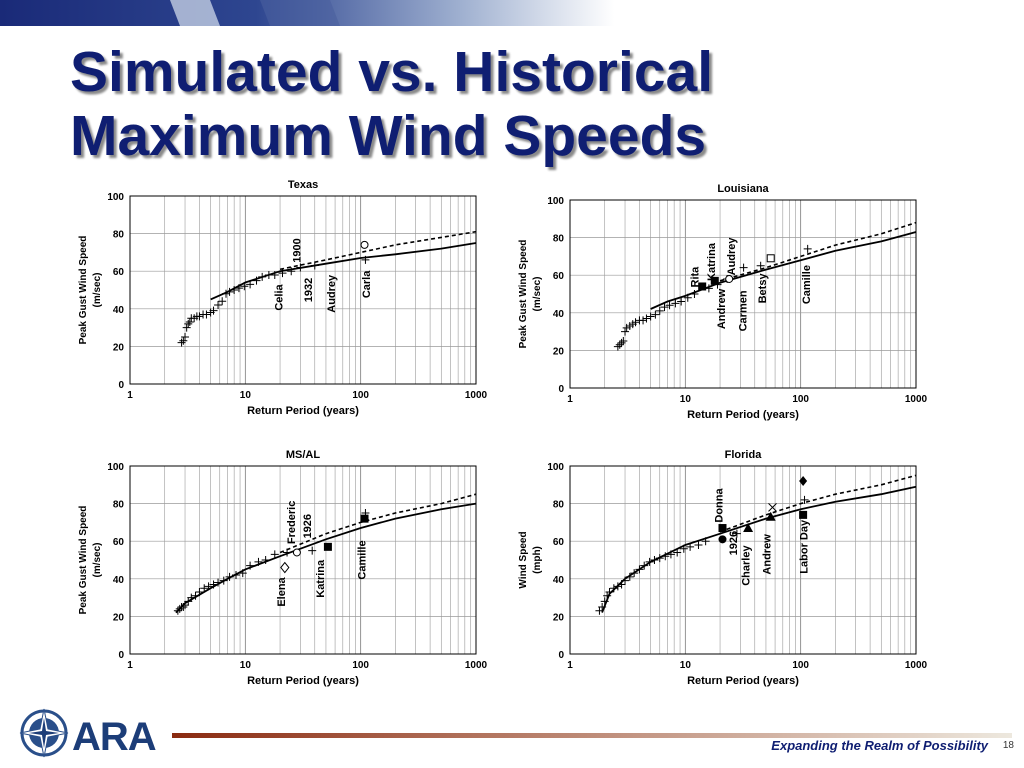  I want to click on x-axis-label: Return Period (years), so click(303, 411).